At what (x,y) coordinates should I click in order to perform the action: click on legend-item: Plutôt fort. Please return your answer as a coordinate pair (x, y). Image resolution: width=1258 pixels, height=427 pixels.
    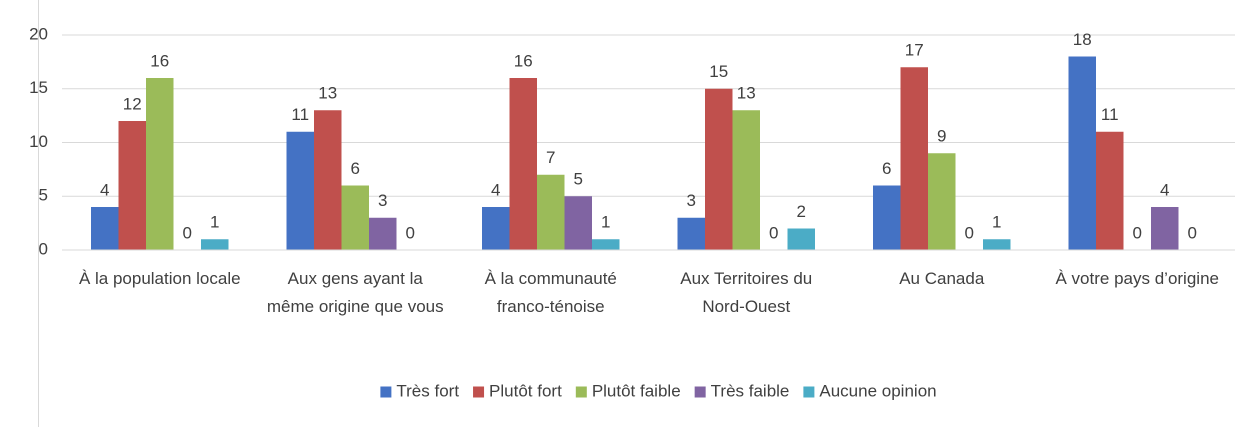
    Looking at the image, I should click on (517, 390).